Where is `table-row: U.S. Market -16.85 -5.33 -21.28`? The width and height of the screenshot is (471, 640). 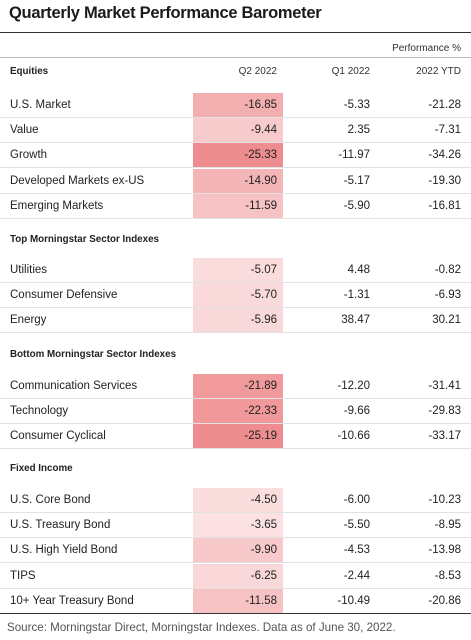
table-row: U.S. Market -16.85 -5.33 -21.28 is located at coordinates (235, 105).